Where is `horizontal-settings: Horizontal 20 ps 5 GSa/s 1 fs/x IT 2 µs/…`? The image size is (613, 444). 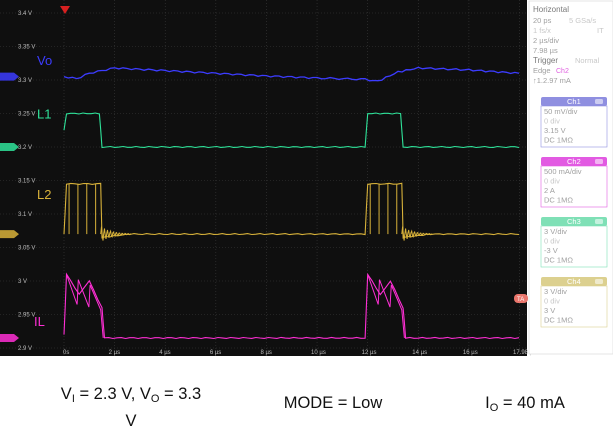
horizontal-settings: Horizontal 20 ps 5 GSa/s 1 fs/x IT 2 µs/… is located at coordinates (568, 30).